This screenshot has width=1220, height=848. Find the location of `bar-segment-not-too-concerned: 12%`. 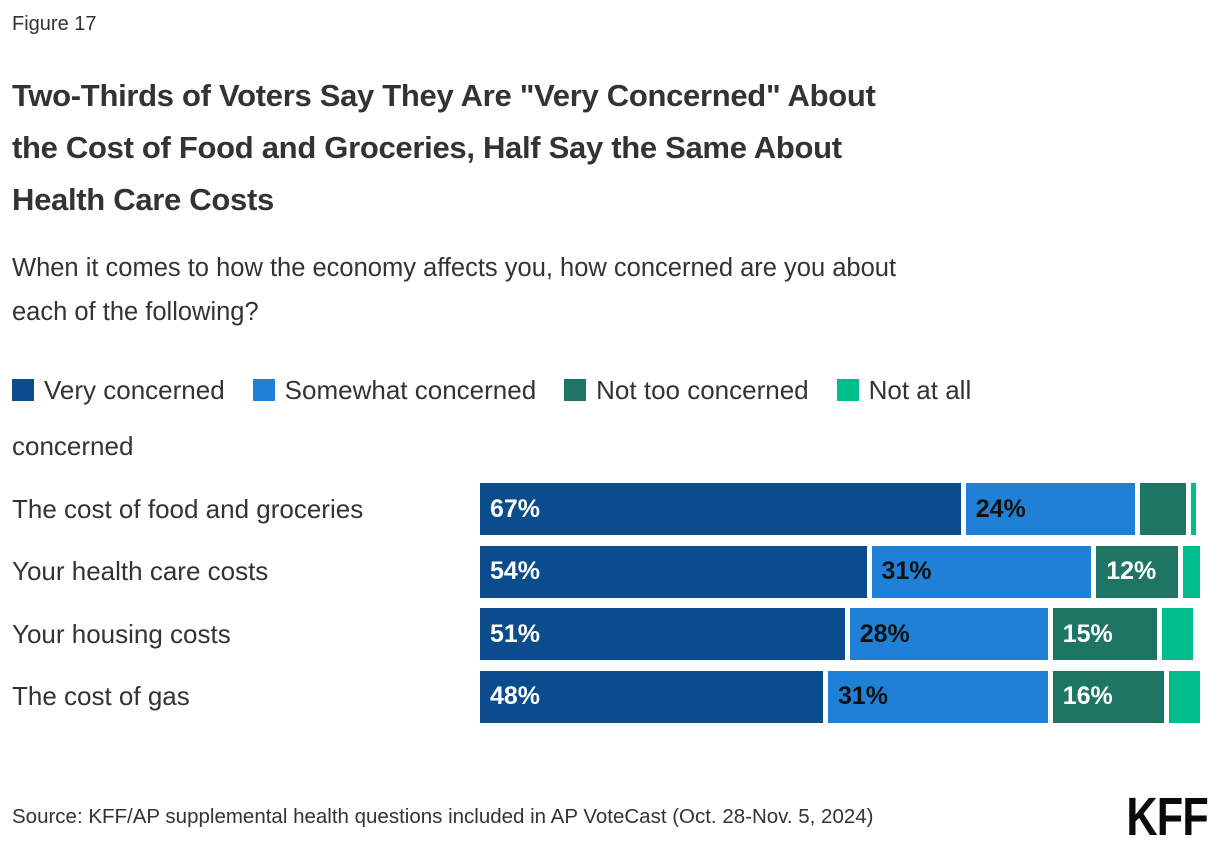

bar-segment-not-too-concerned: 12% is located at coordinates (1137, 571).